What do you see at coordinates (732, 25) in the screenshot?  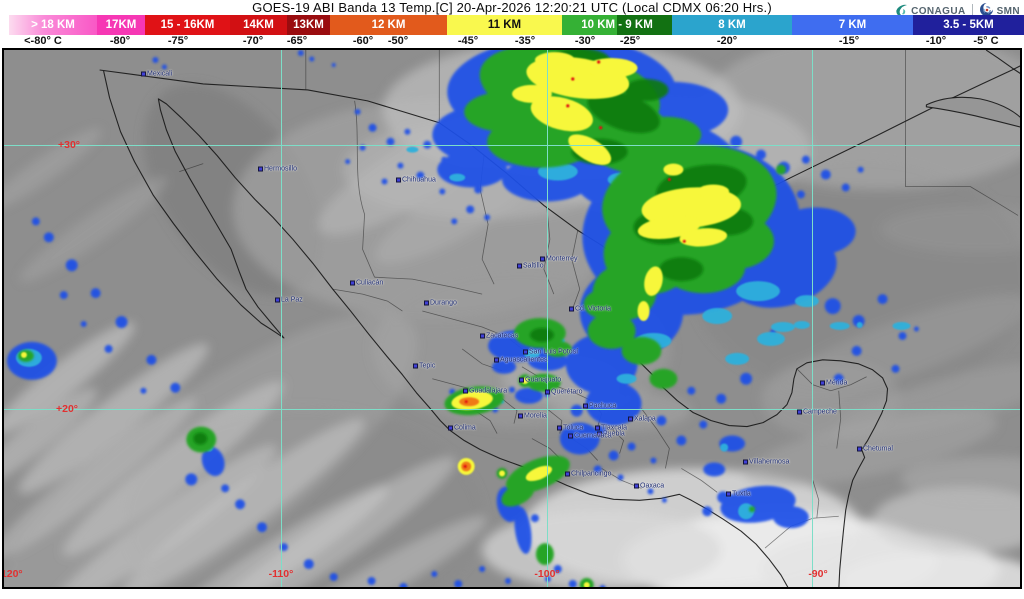 I see `legend-segment: 8 KM` at bounding box center [732, 25].